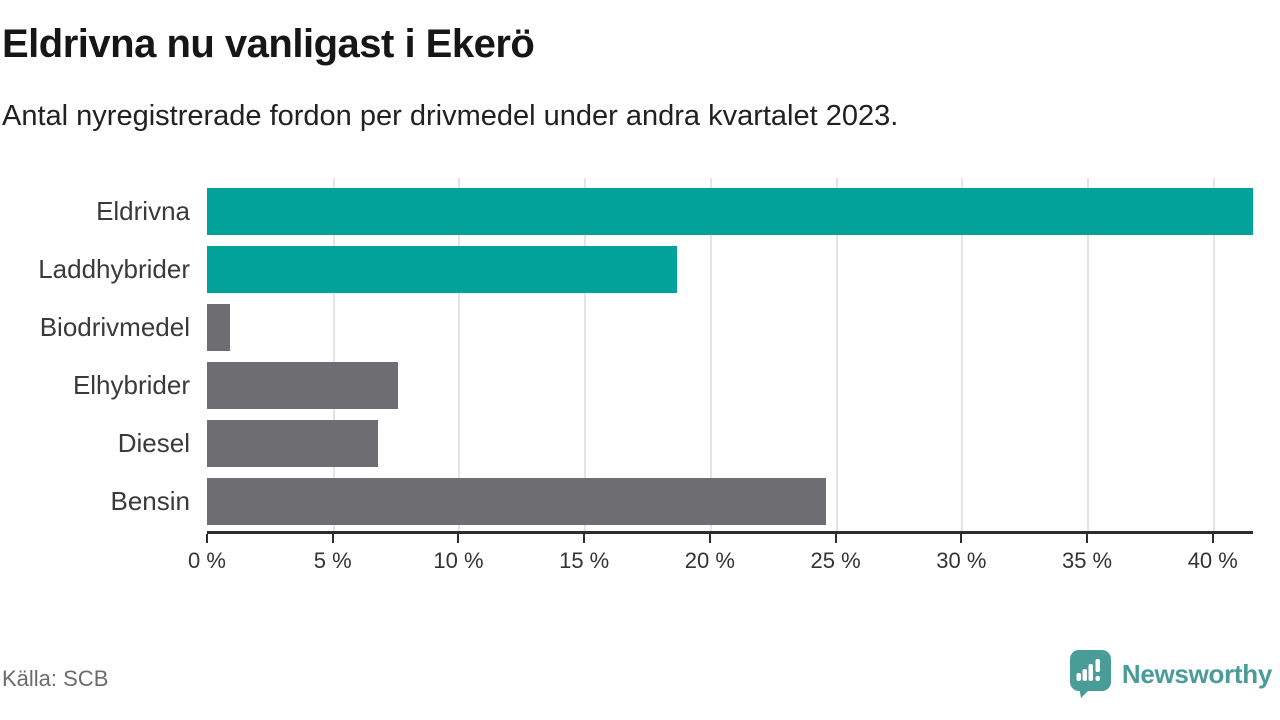  I want to click on x-tick-label-20: 20 %, so click(709, 560).